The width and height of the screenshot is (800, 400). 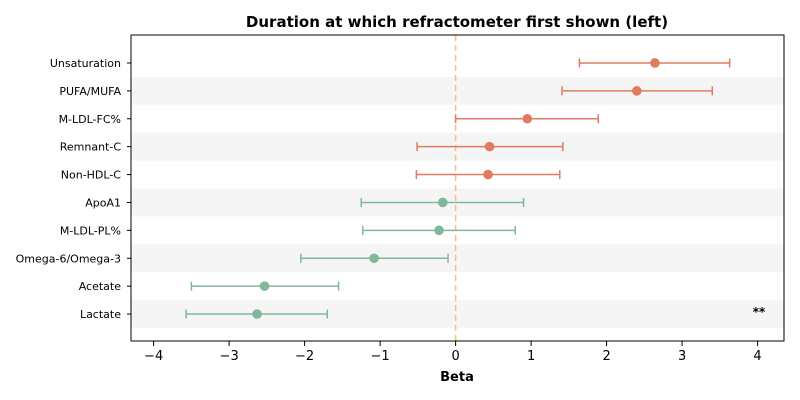 I want to click on significance-annotation: **, so click(x=759, y=312).